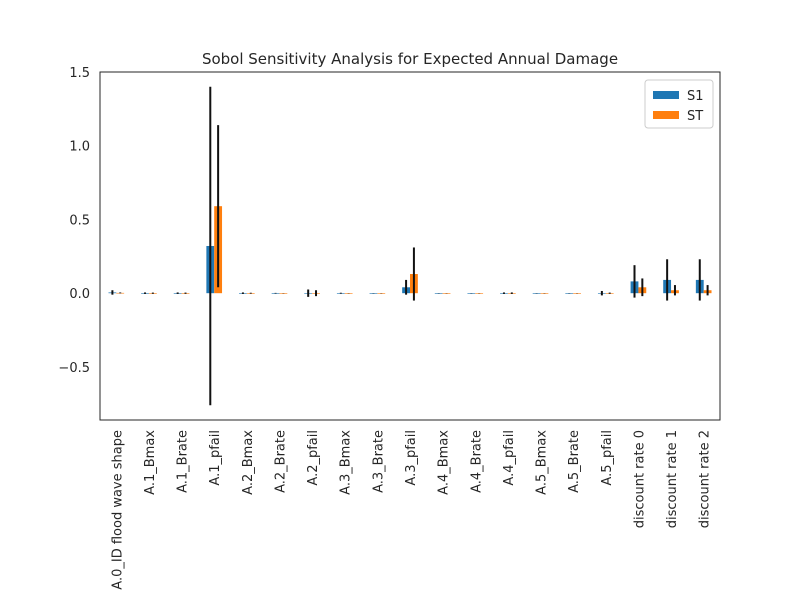 The height and width of the screenshot is (604, 800). Describe the element at coordinates (215, 458) in the screenshot. I see `x-tick-label: A.1_pfail` at that location.